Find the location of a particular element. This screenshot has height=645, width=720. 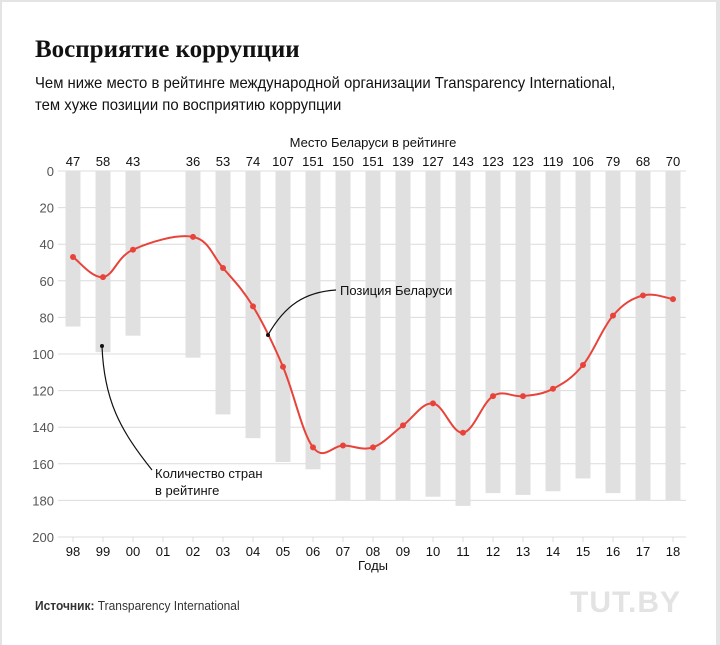

top-rank-label: 47 is located at coordinates (73, 161).